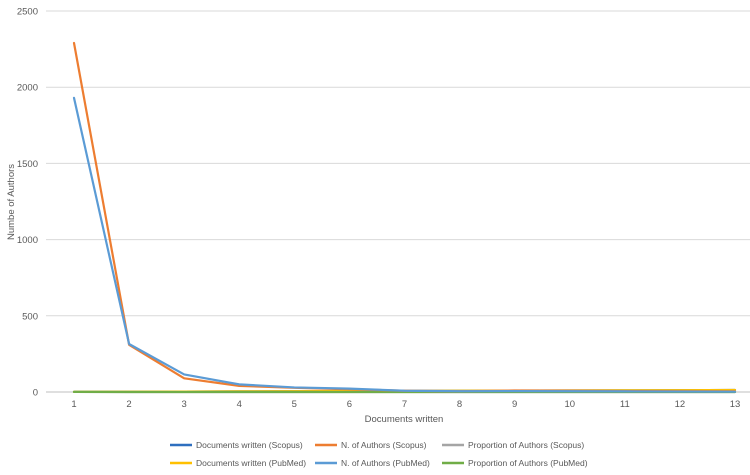  Describe the element at coordinates (680, 404) in the screenshot. I see `x-tick-label: 12` at that location.